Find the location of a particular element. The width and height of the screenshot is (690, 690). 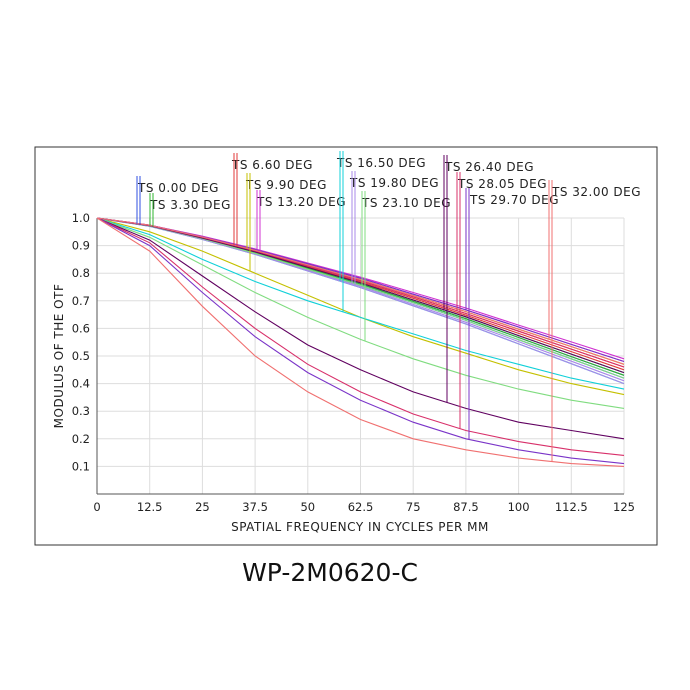

legend-label: TS 6.60 DEG is located at coordinates (272, 165).